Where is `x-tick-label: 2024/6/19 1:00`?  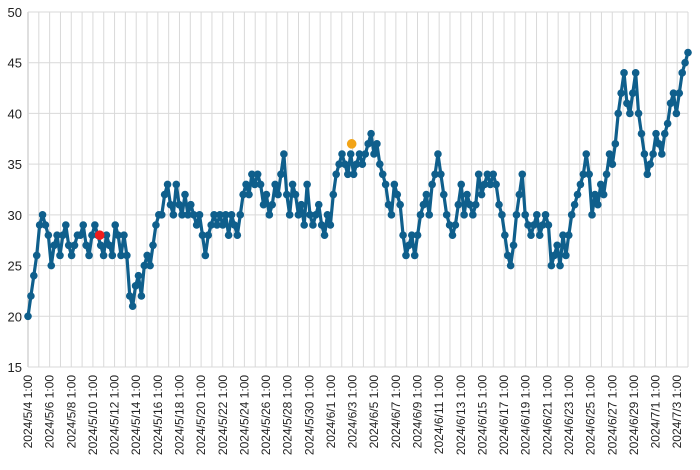
x-tick-label: 2024/6/19 1:00 is located at coordinates (526, 415).